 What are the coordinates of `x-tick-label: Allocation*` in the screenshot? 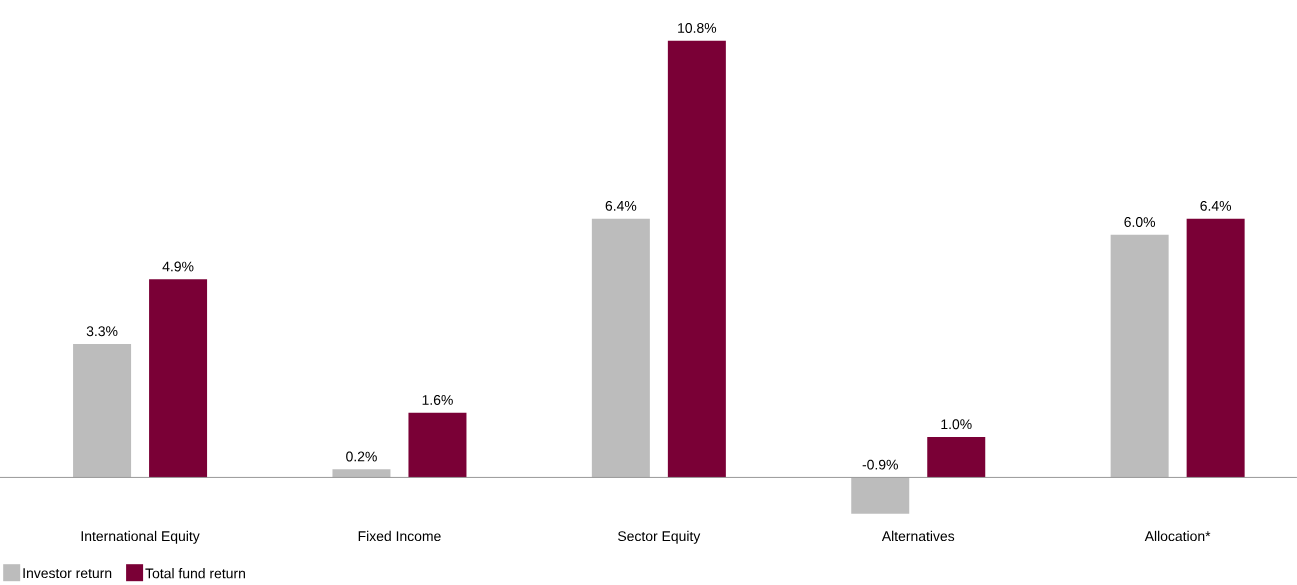 It's located at (1177, 536).